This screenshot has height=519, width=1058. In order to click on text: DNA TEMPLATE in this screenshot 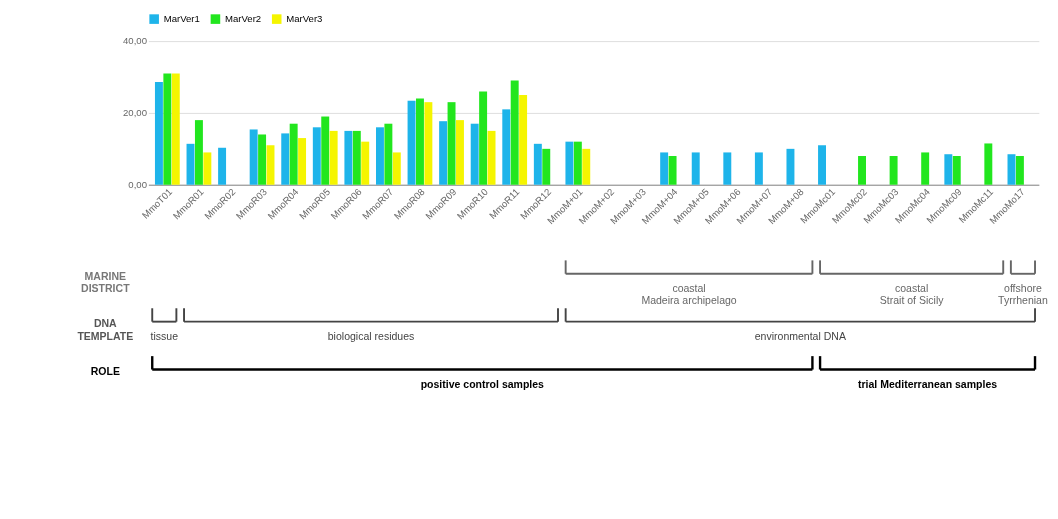, I will do `click(105, 329)`.